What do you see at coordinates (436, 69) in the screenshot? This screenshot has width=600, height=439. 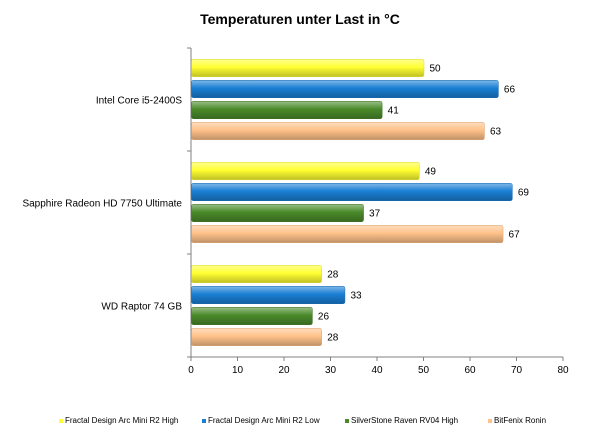 I see `data-label: 50` at bounding box center [436, 69].